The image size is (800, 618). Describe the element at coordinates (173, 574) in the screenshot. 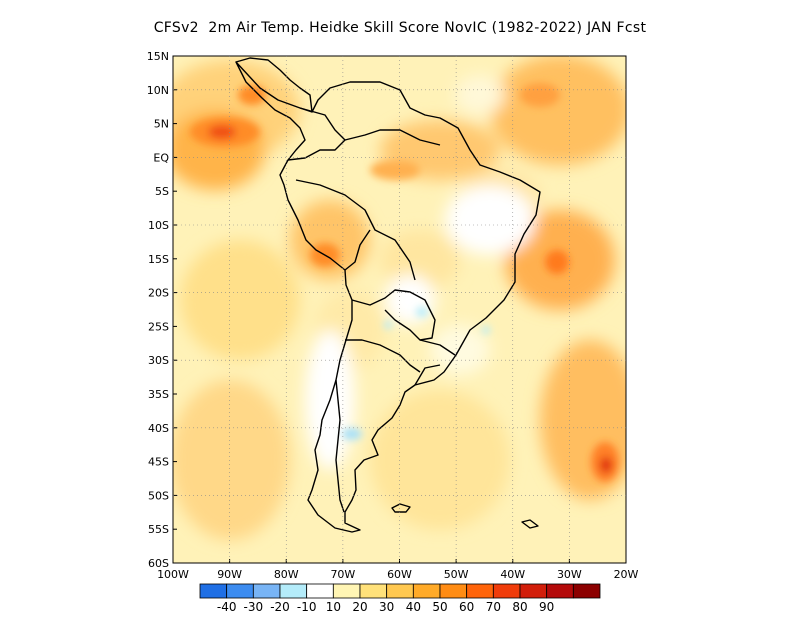

I see `lon-tick-label: 100W` at that location.